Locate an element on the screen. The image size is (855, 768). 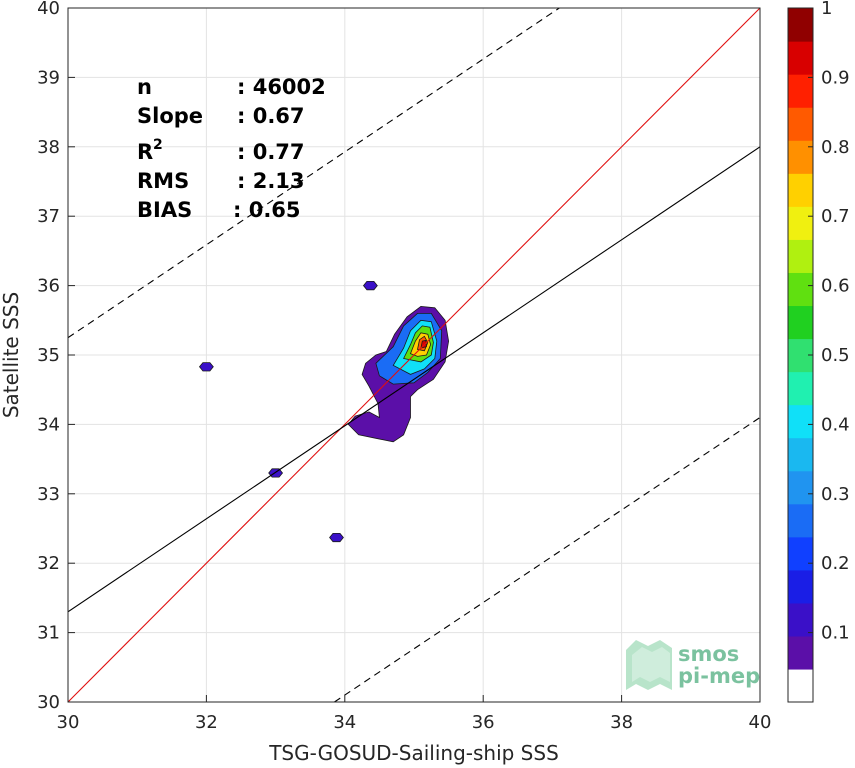
colorbar-tick-label: 0.7 is located at coordinates (835, 216).